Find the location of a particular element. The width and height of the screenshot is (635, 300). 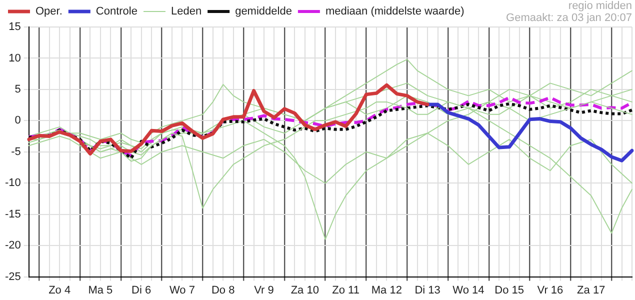

y-tick-label: 15 is located at coordinates (14, 27).